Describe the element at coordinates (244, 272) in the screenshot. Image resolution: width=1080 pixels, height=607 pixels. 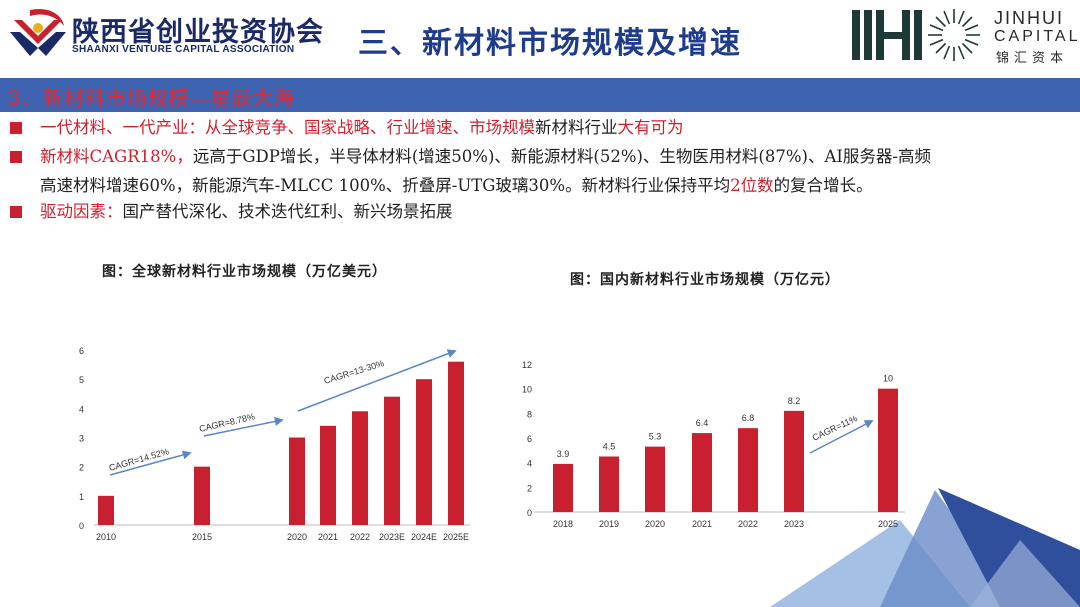
I see `chart-1-title: 图：全球新材料行业市场规模（万亿美元）` at that location.